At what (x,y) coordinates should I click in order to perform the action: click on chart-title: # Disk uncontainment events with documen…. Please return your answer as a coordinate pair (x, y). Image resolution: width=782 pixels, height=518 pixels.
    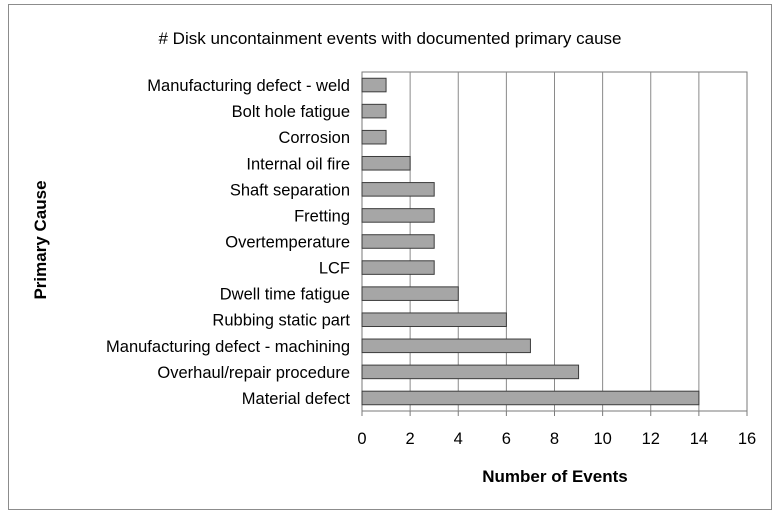
    Looking at the image, I should click on (389, 38).